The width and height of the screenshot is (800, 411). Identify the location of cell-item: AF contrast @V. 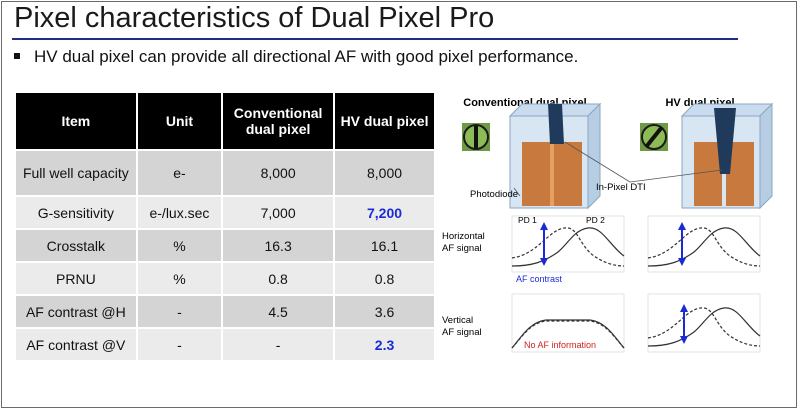
(77, 344).